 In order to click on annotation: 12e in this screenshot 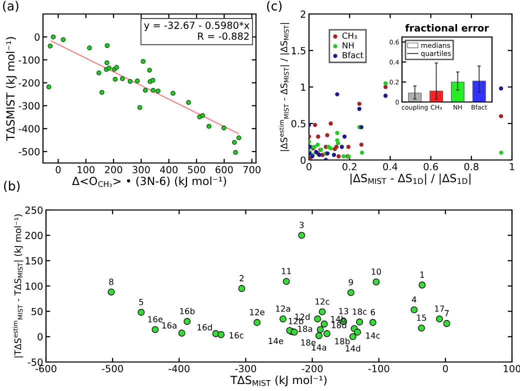, I will do `click(257, 312)`.